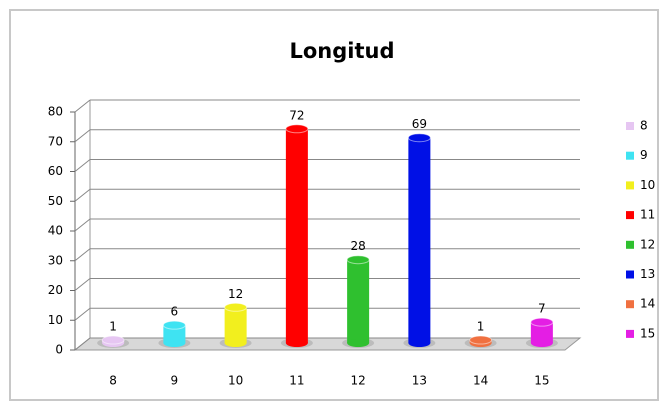 The width and height of the screenshot is (670, 408). What do you see at coordinates (341, 51) in the screenshot?
I see `chart-title: Longitud` at bounding box center [341, 51].